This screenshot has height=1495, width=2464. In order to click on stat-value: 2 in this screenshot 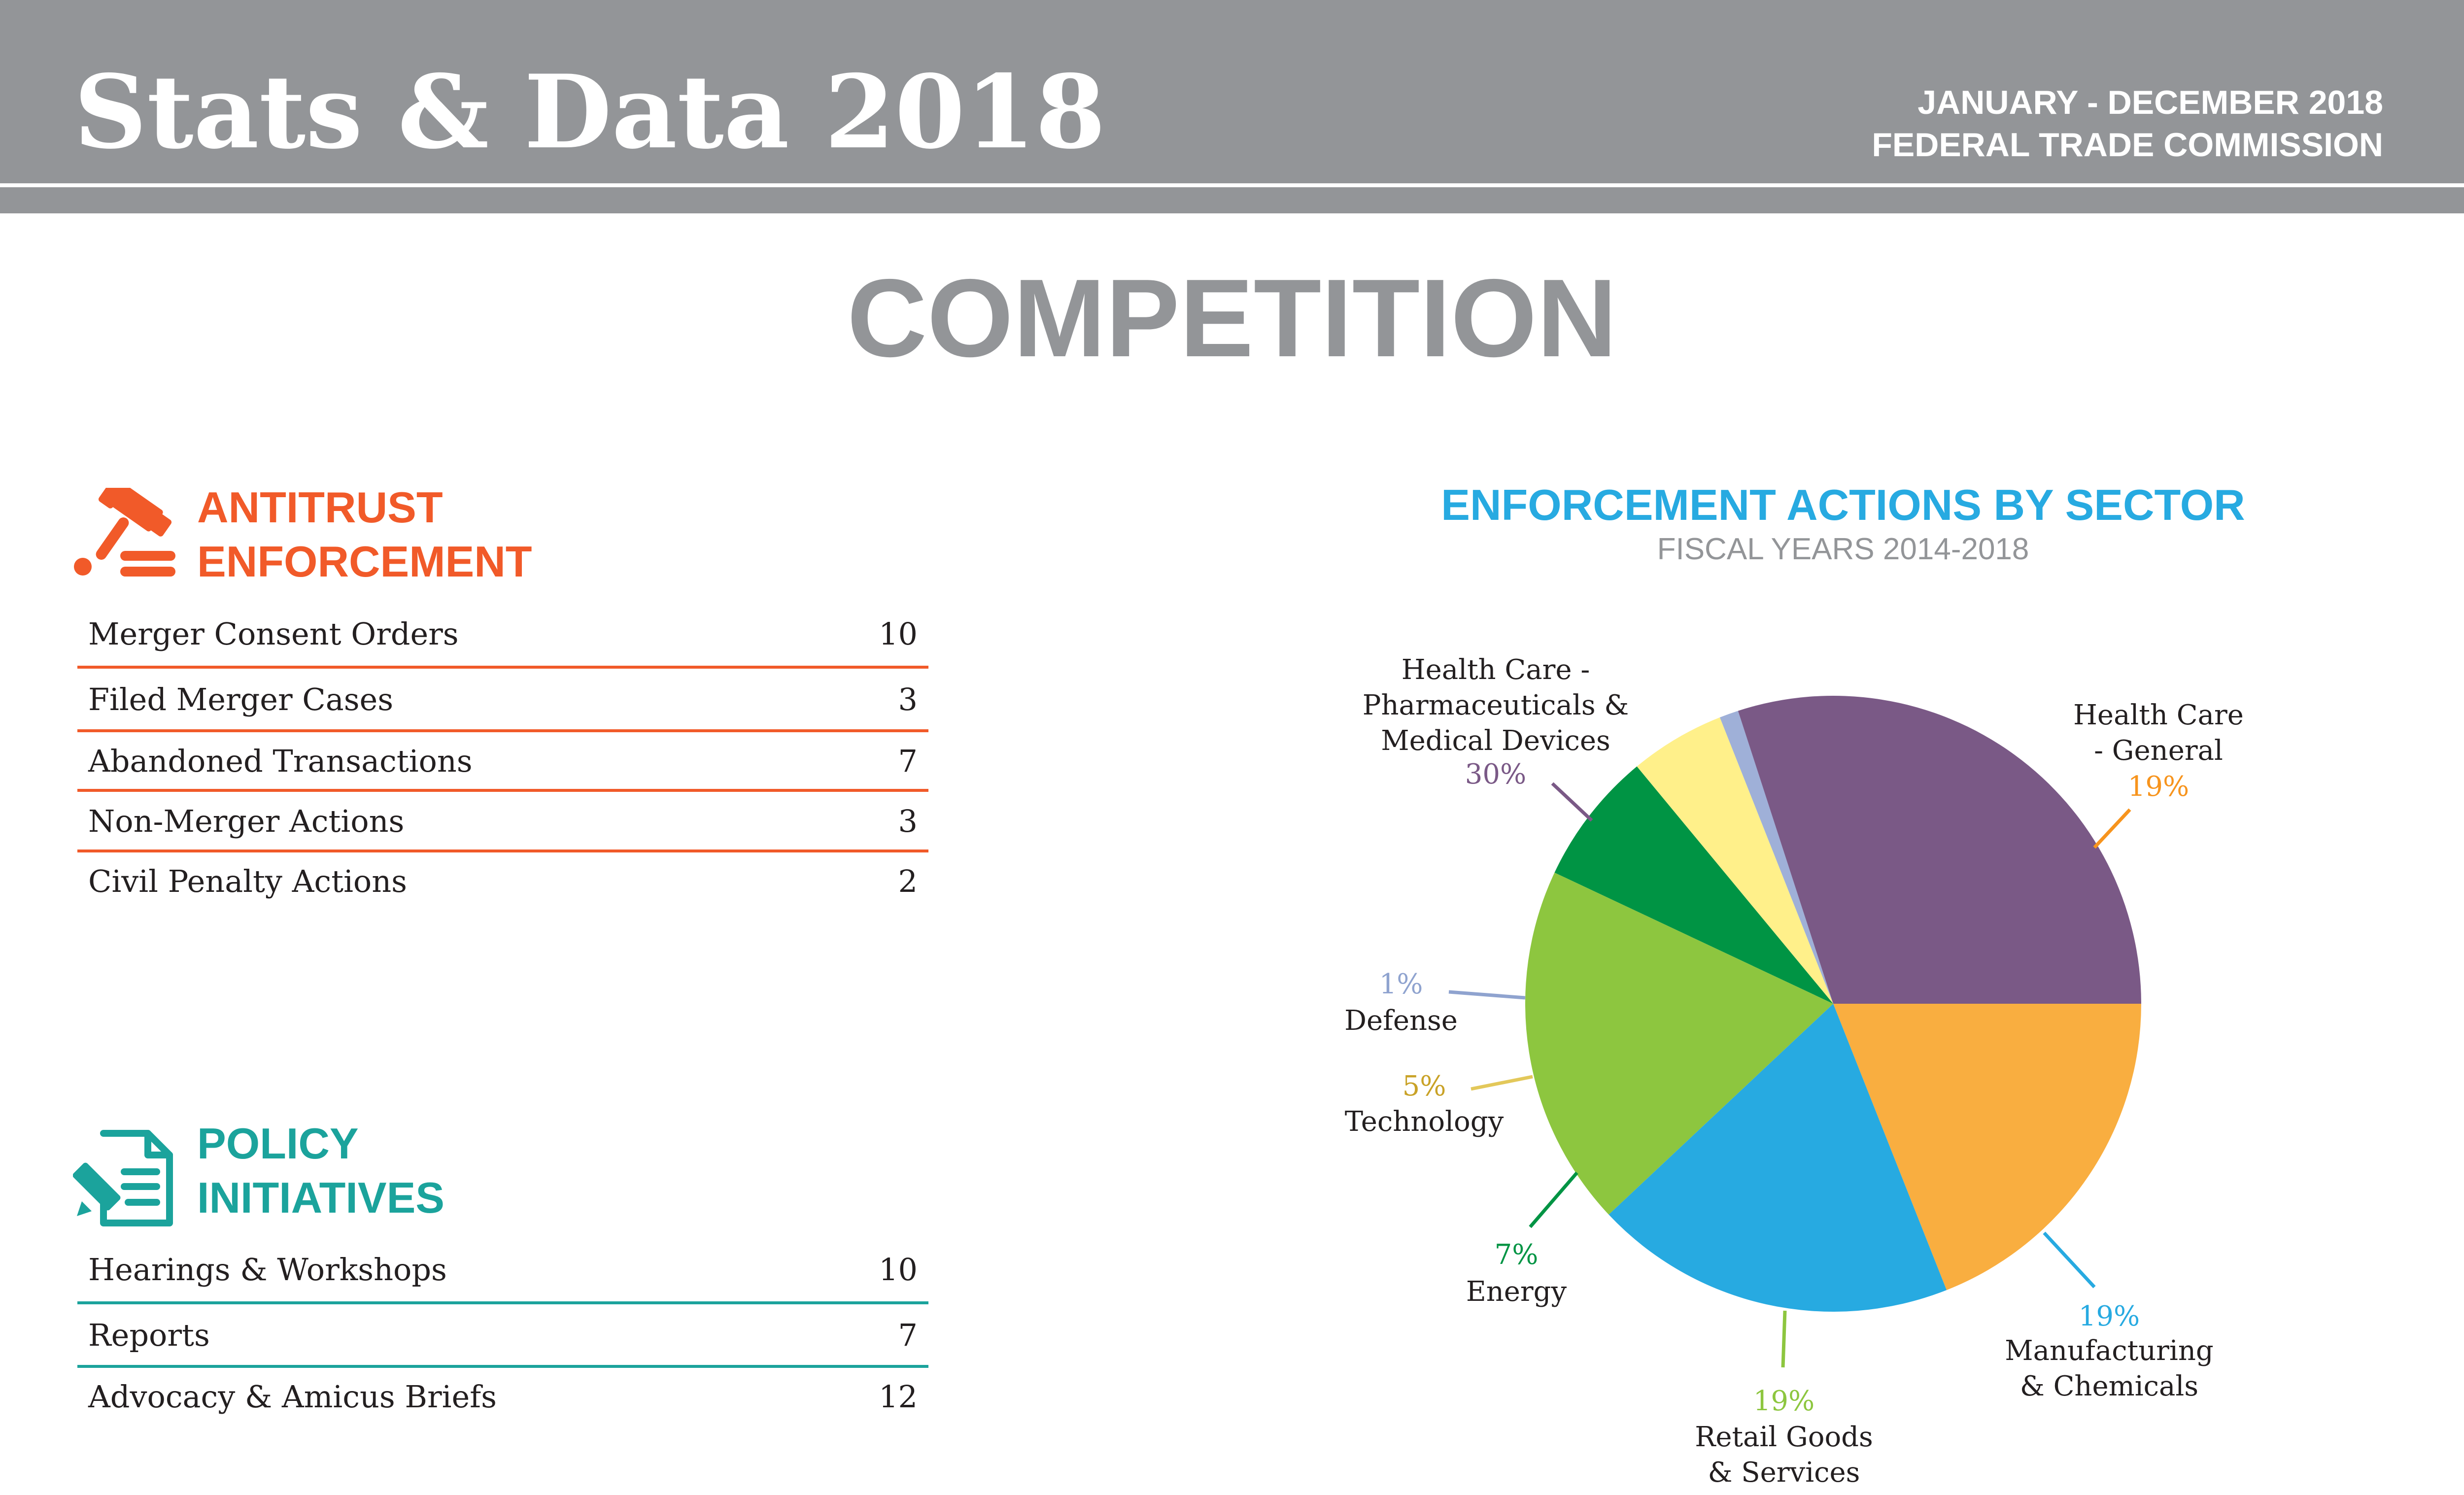, I will do `click(908, 881)`.